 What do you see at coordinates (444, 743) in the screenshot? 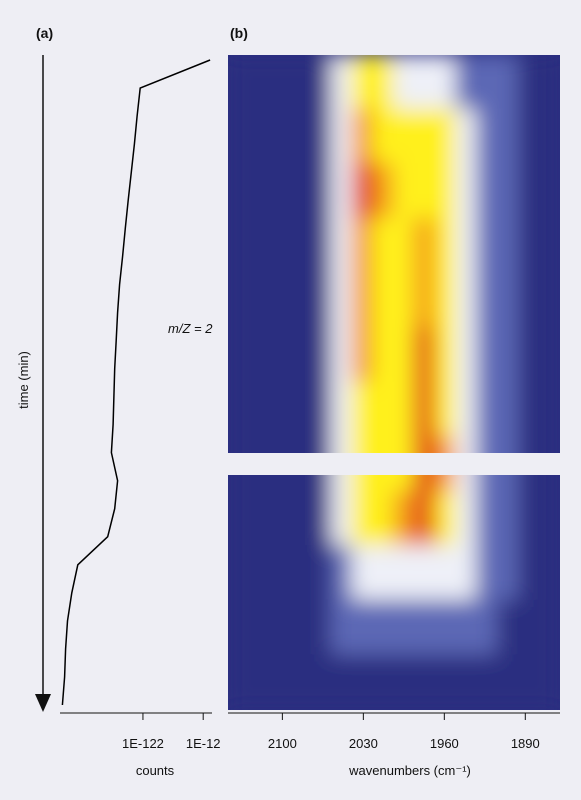
I see `x-tick-label: 1960` at bounding box center [444, 743].